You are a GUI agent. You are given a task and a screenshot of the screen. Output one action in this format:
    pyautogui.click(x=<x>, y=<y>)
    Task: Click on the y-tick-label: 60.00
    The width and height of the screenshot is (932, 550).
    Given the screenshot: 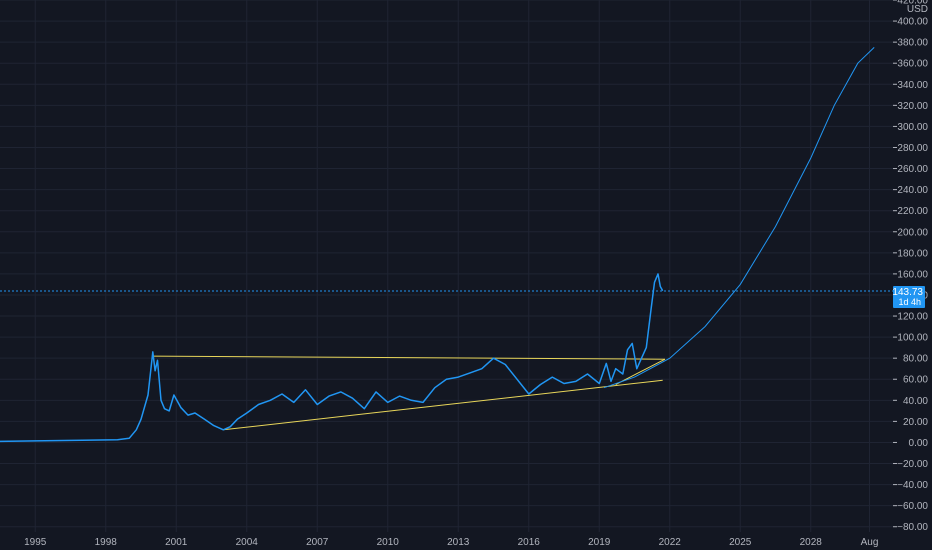 What is the action you would take?
    pyautogui.click(x=915, y=380)
    